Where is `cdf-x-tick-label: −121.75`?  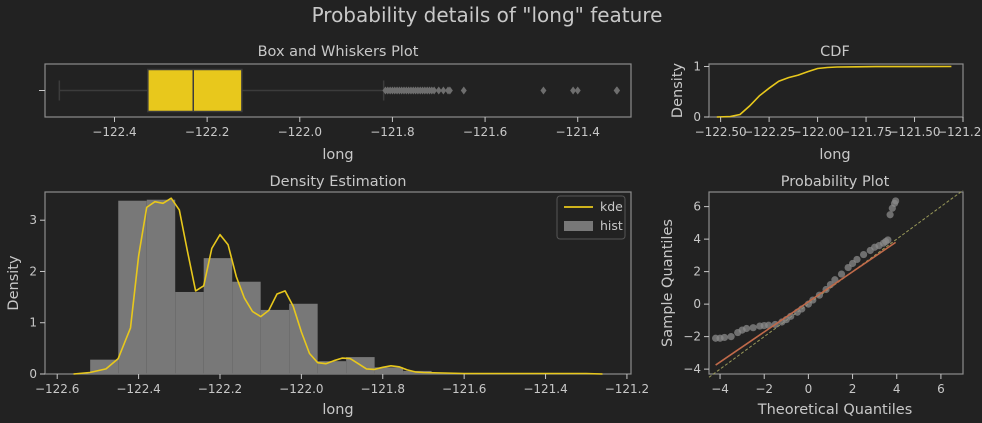 cdf-x-tick-label: −121.75 is located at coordinates (866, 132).